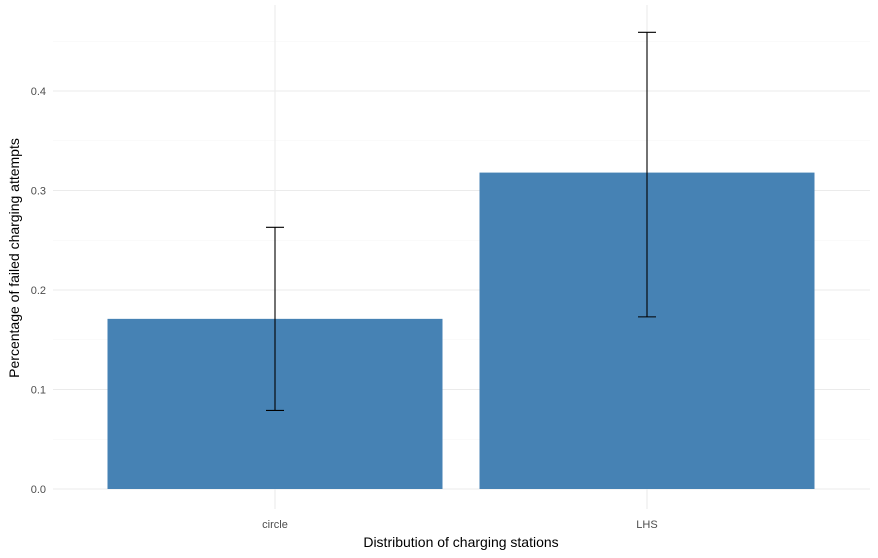 The width and height of the screenshot is (878, 558). Describe the element at coordinates (275, 525) in the screenshot. I see `x-tick-label: circle` at that location.